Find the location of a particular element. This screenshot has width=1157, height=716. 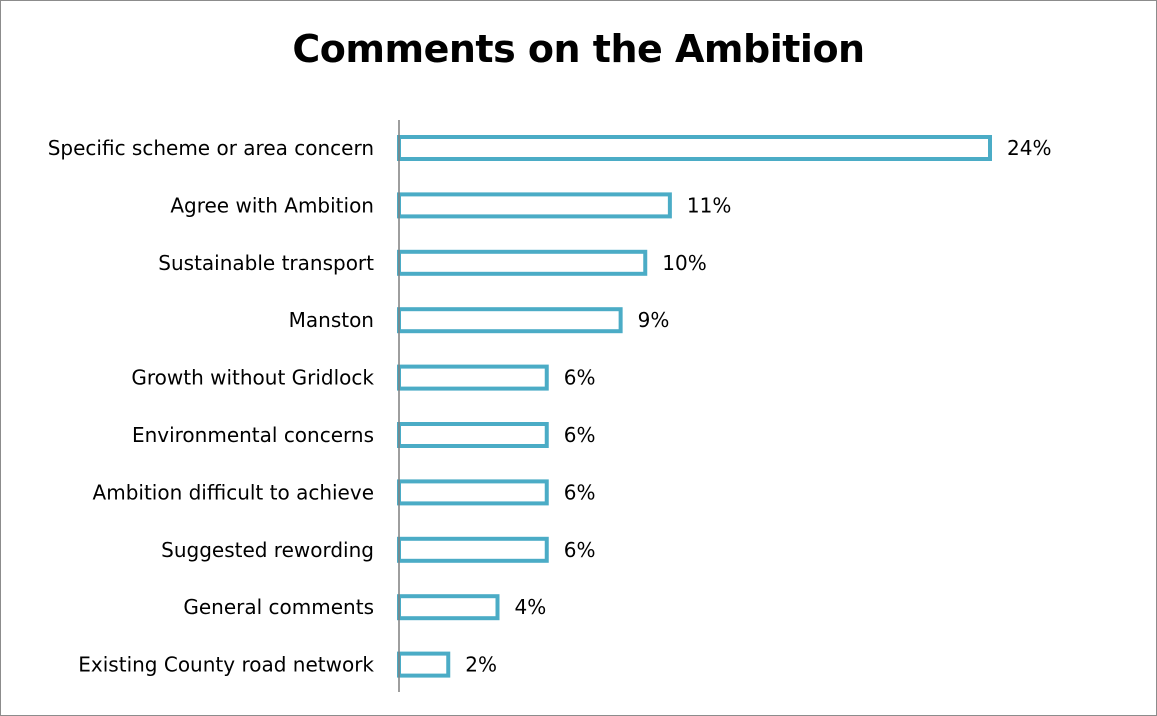

data-label: 4% is located at coordinates (531, 607).